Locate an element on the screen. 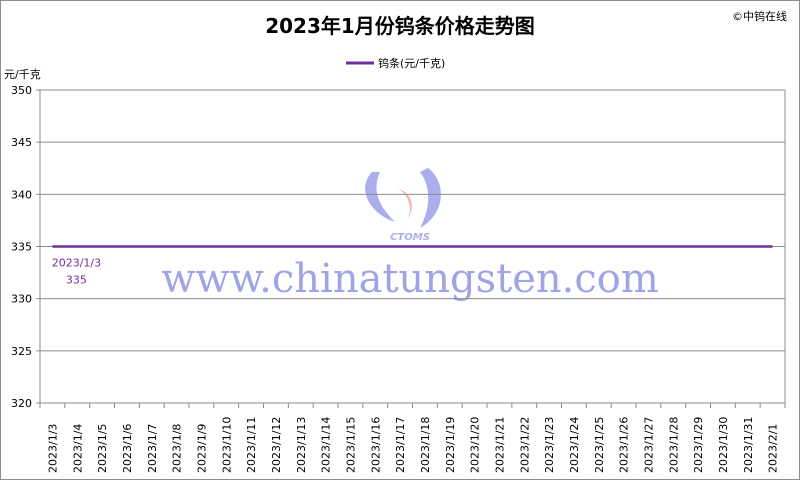 This screenshot has height=480, width=800. y-axis-label: 元/千克 is located at coordinates (22, 74).